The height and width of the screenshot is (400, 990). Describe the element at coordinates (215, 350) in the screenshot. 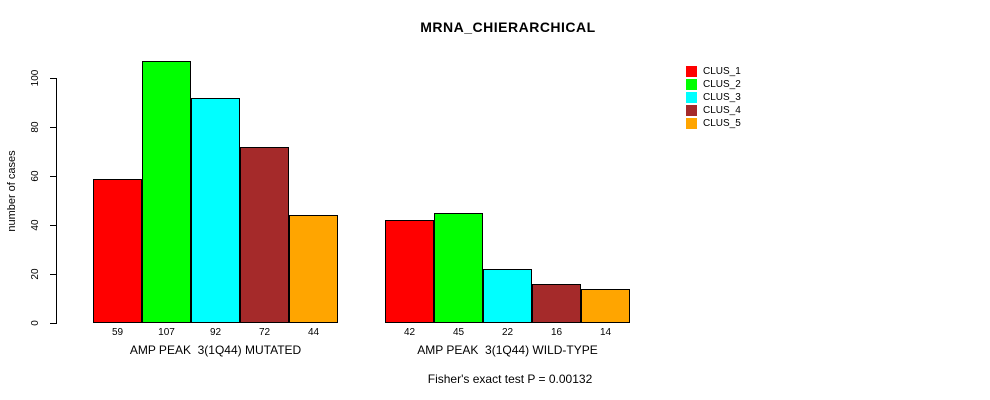

I see `group-label: AMP PEAK 3(1Q44) MUTATED` at that location.